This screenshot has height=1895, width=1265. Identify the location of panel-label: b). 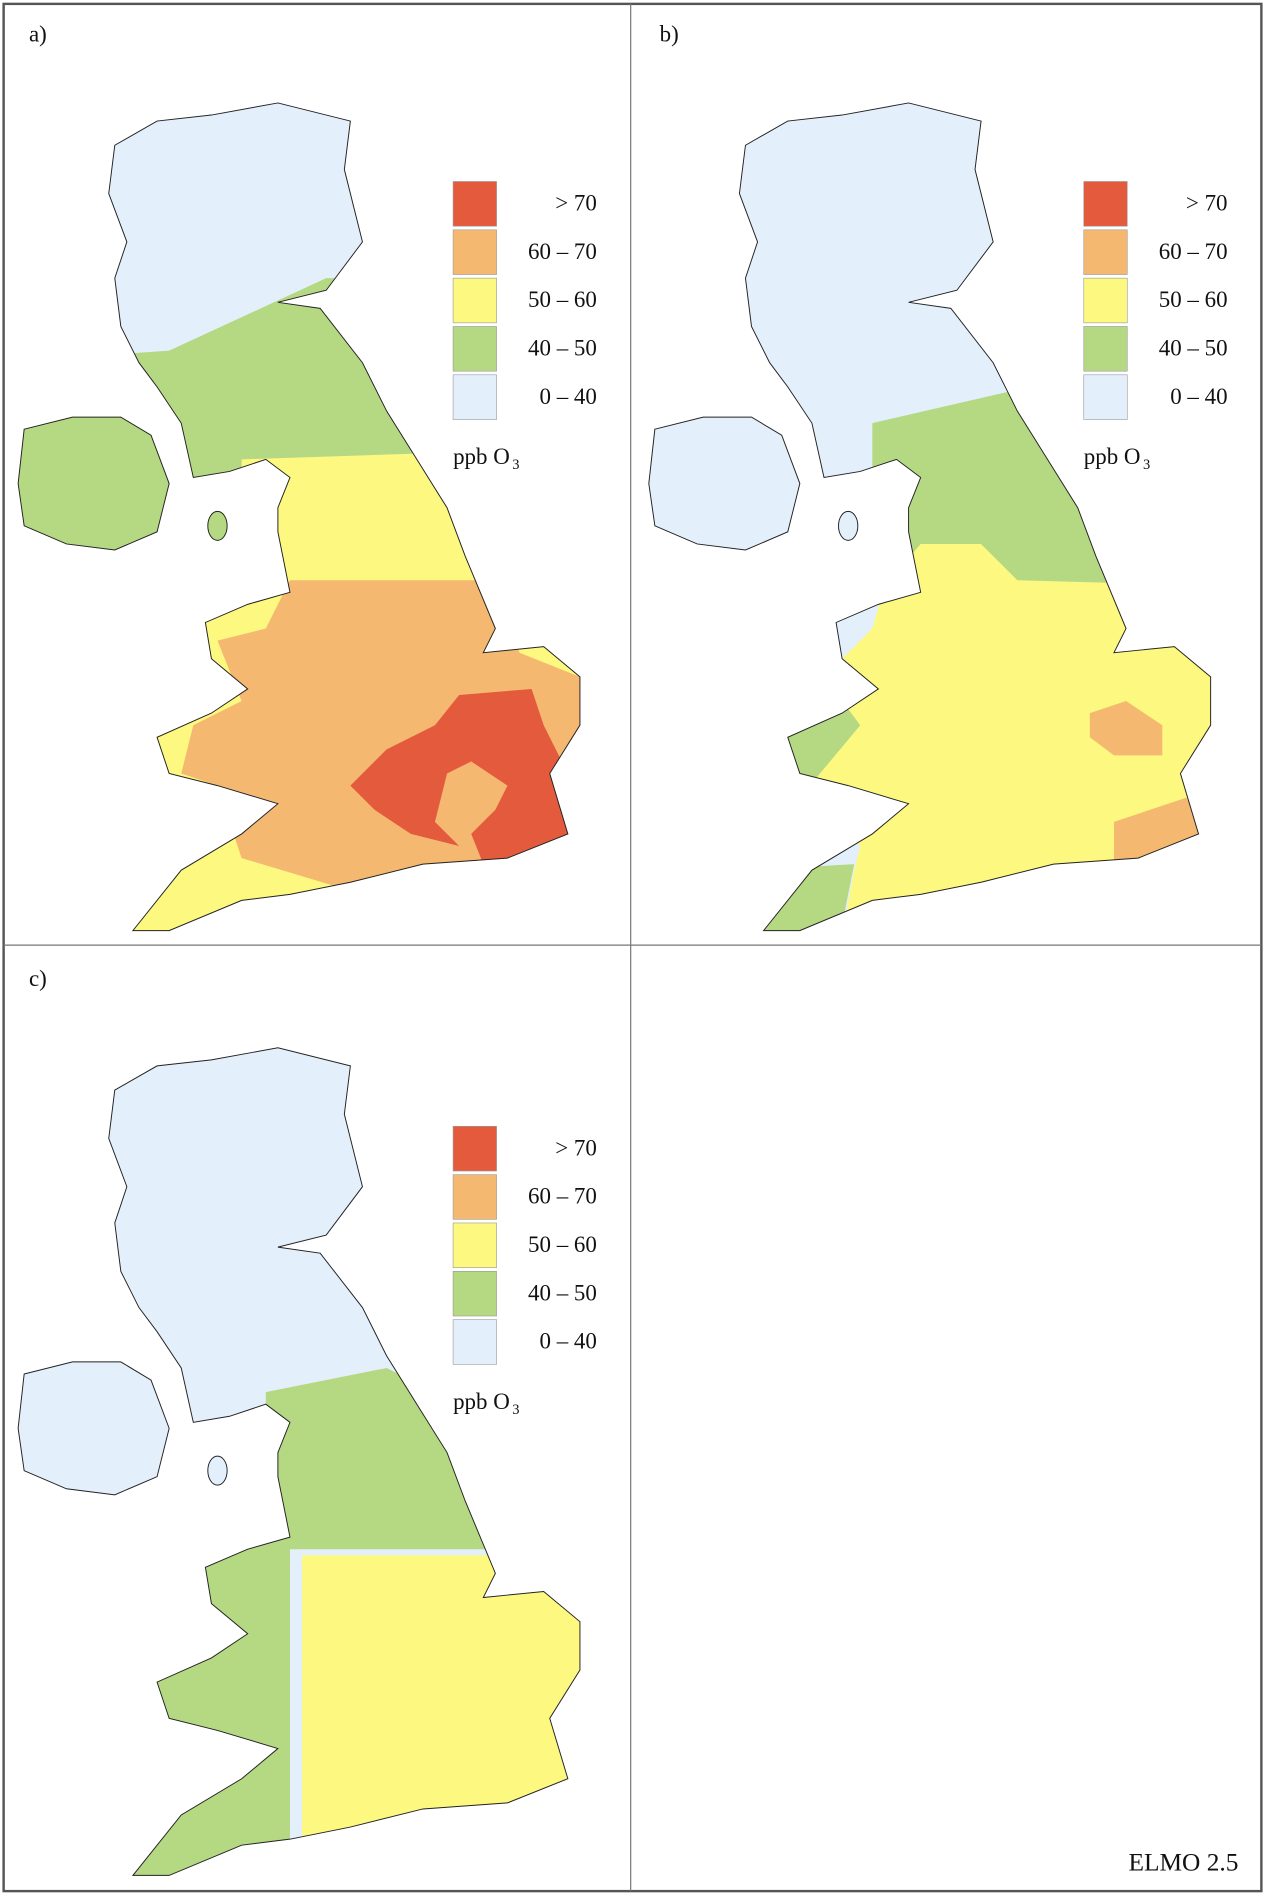
(669, 33).